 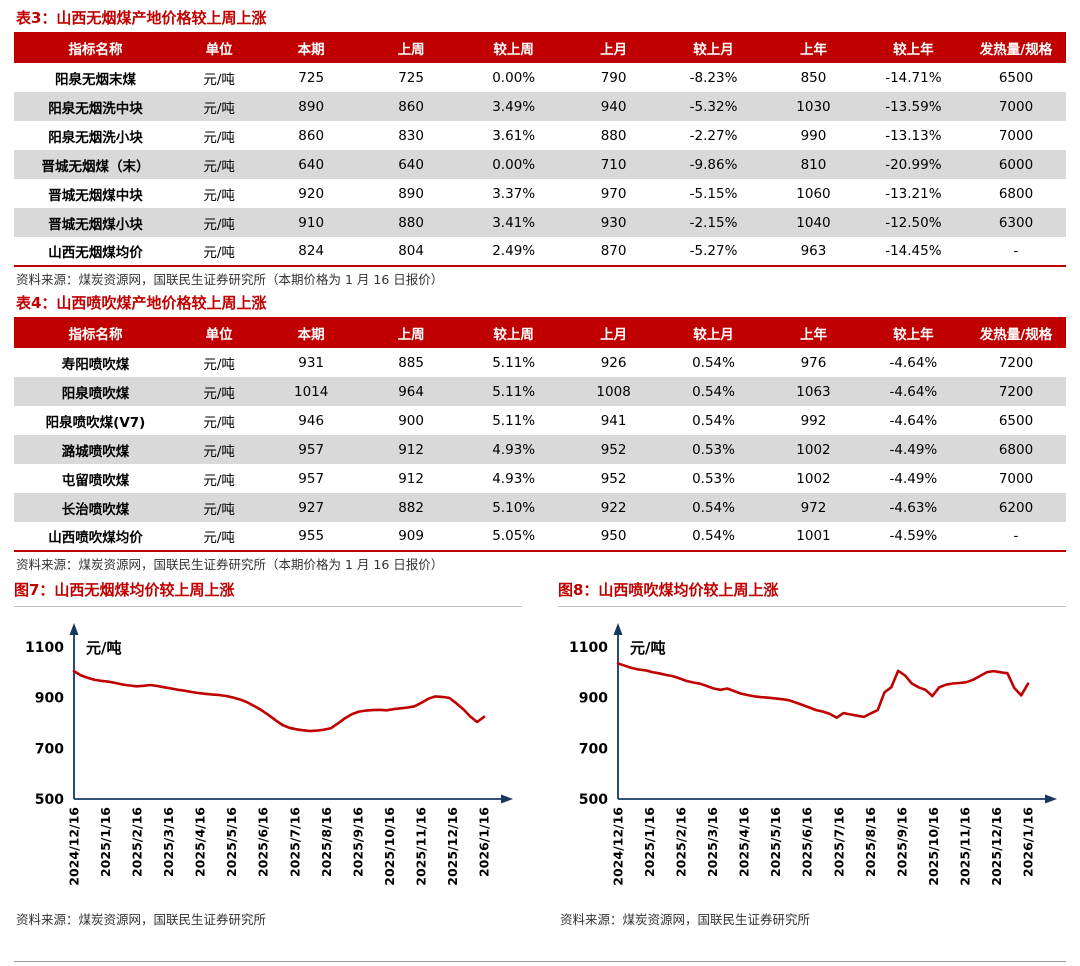 I want to click on table-cell: -, so click(x=1016, y=536).